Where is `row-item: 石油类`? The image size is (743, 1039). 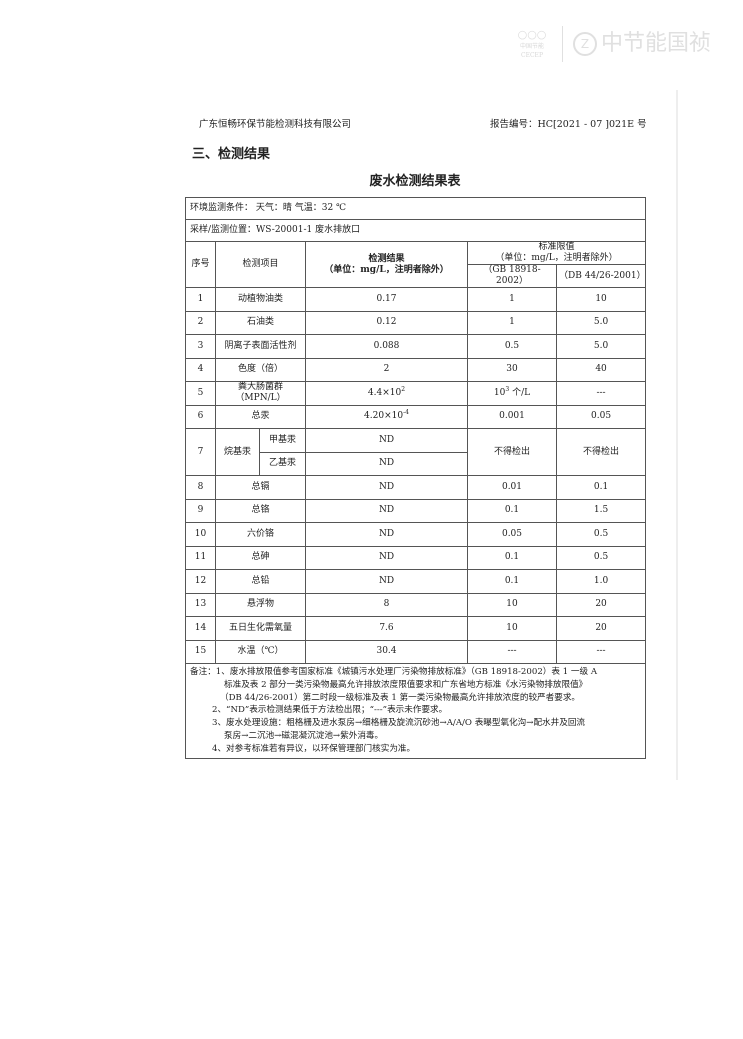 row-item: 石油类 is located at coordinates (260, 322).